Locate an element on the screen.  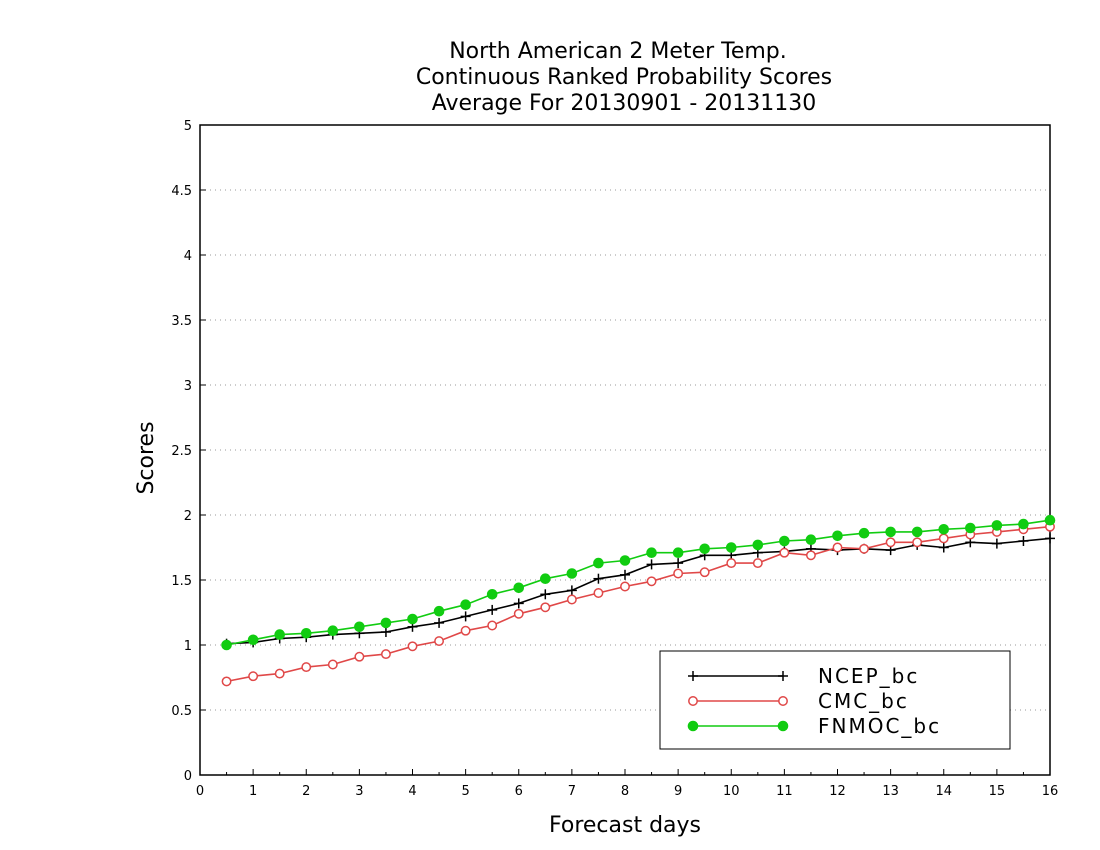
chart-title-line-3: Average For 20130901 - 20131130 is located at coordinates (624, 103).